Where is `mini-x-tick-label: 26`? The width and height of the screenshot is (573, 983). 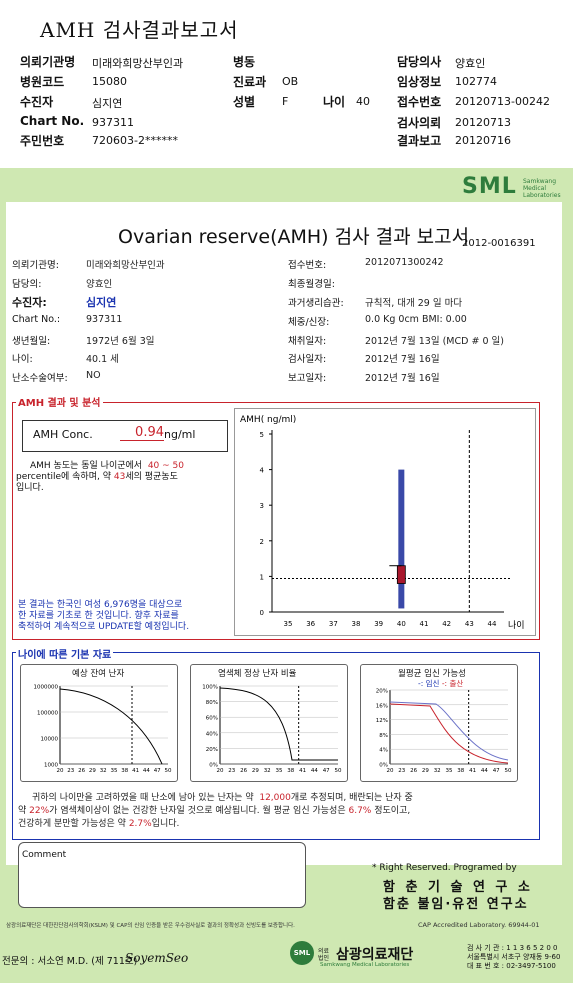
mini-x-tick-label: 26 is located at coordinates (81, 771).